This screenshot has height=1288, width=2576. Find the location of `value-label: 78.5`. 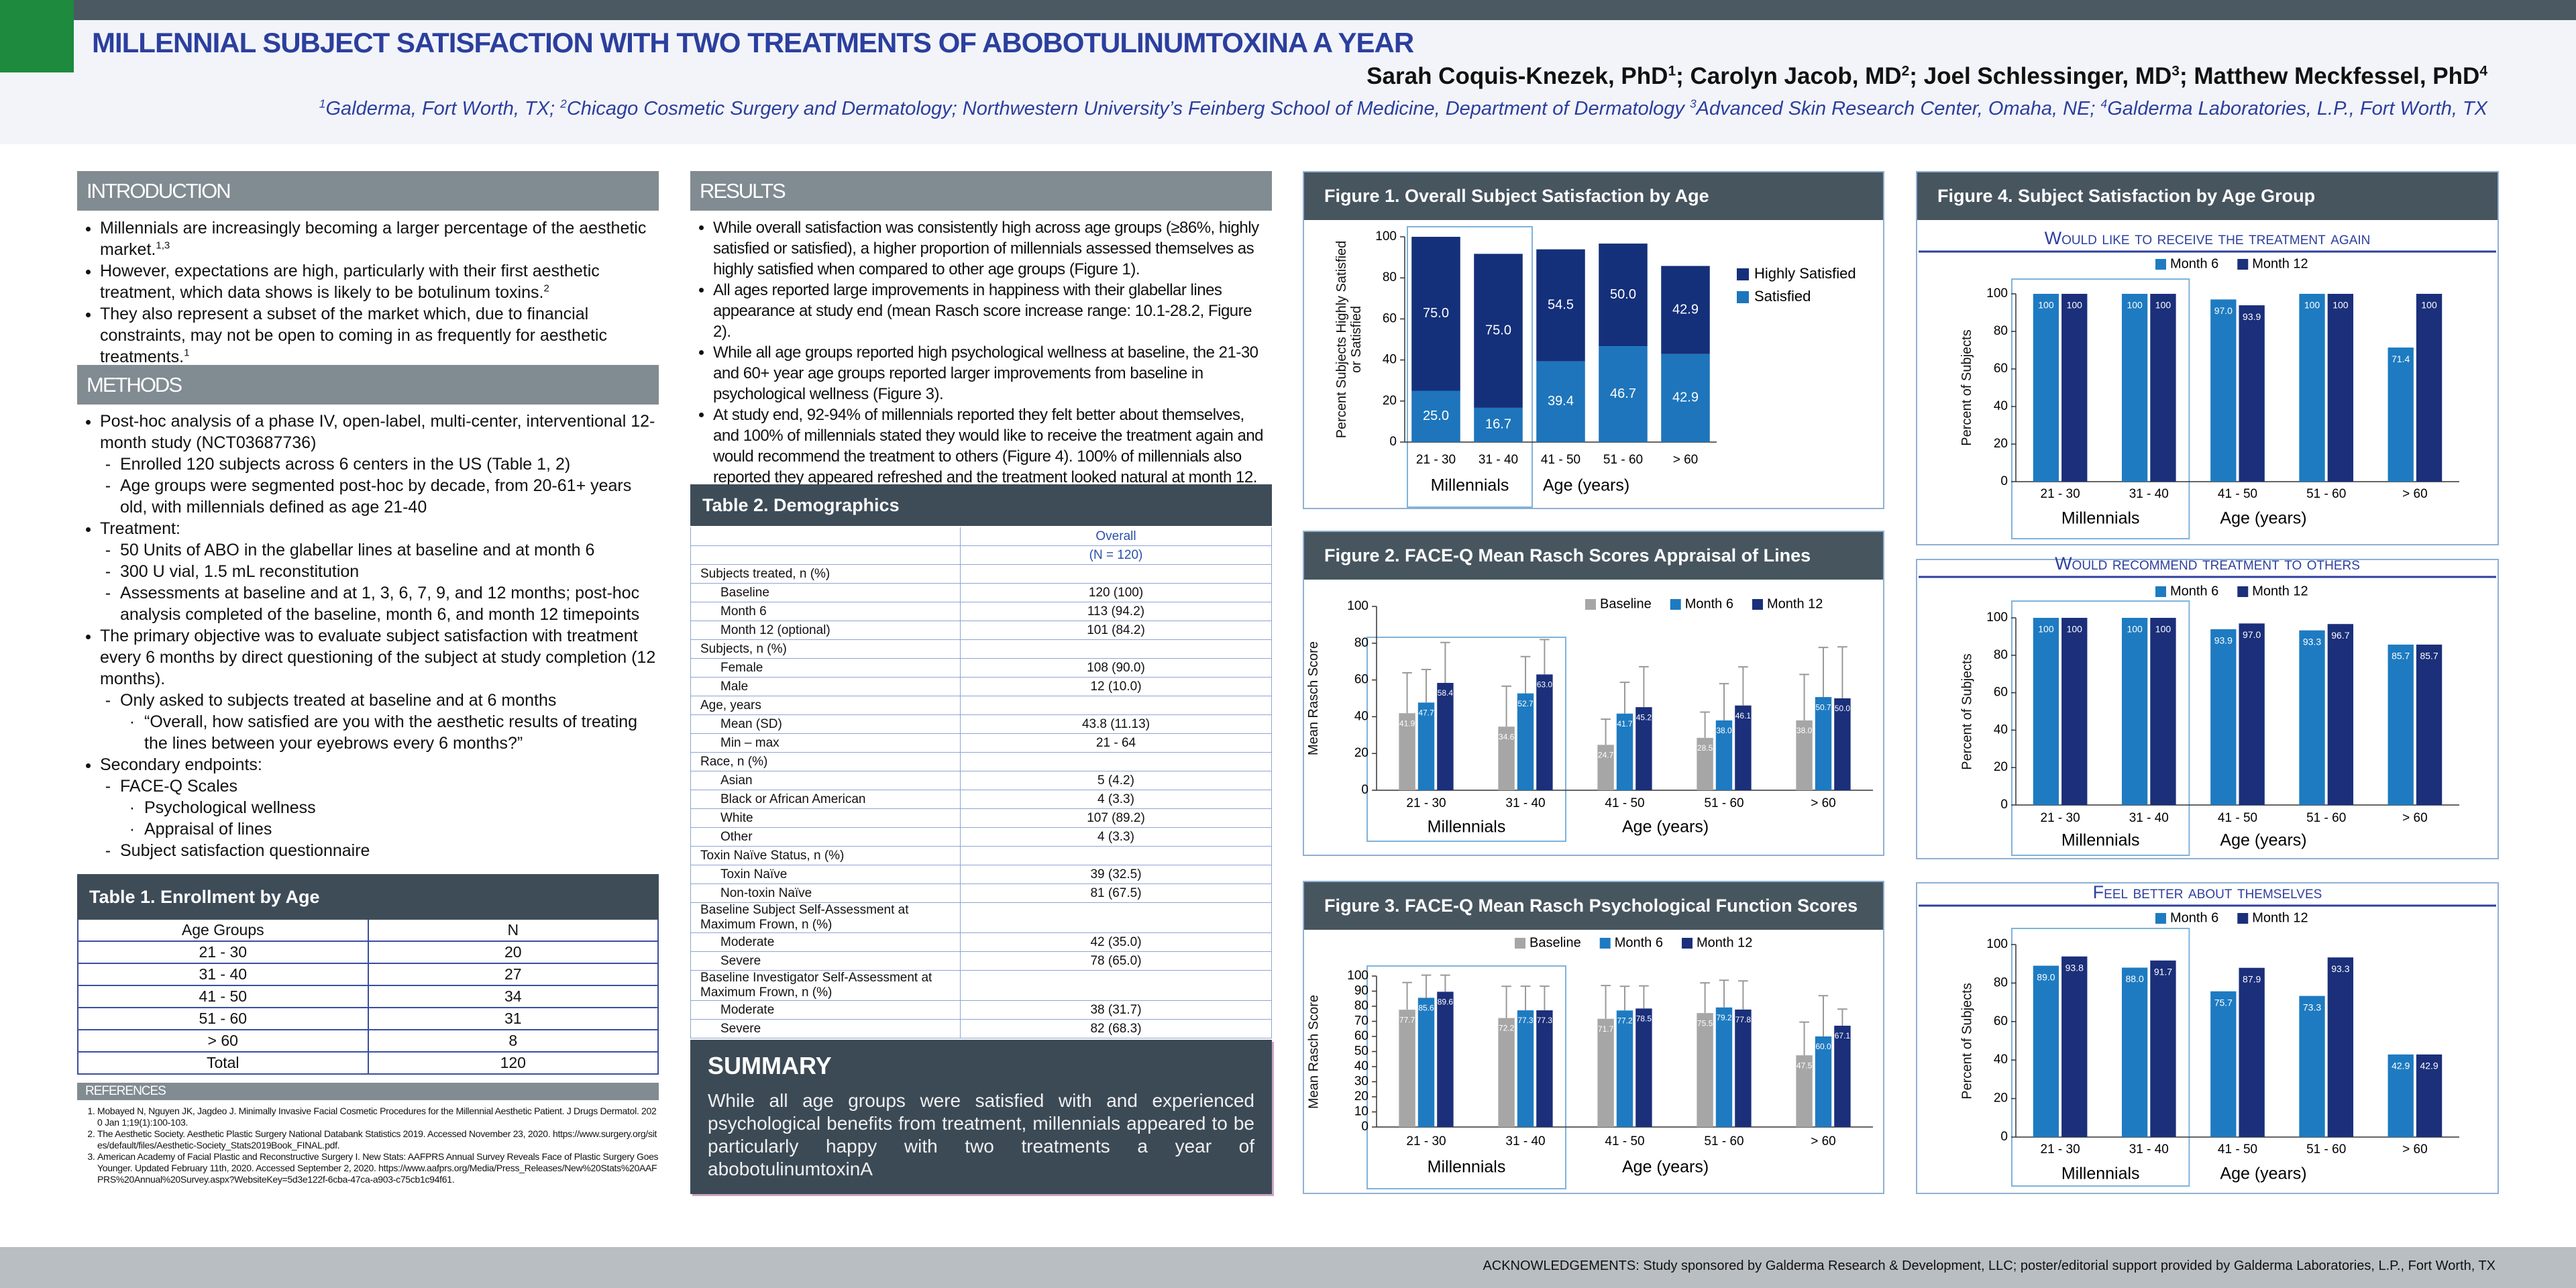

value-label: 78.5 is located at coordinates (1644, 1019).